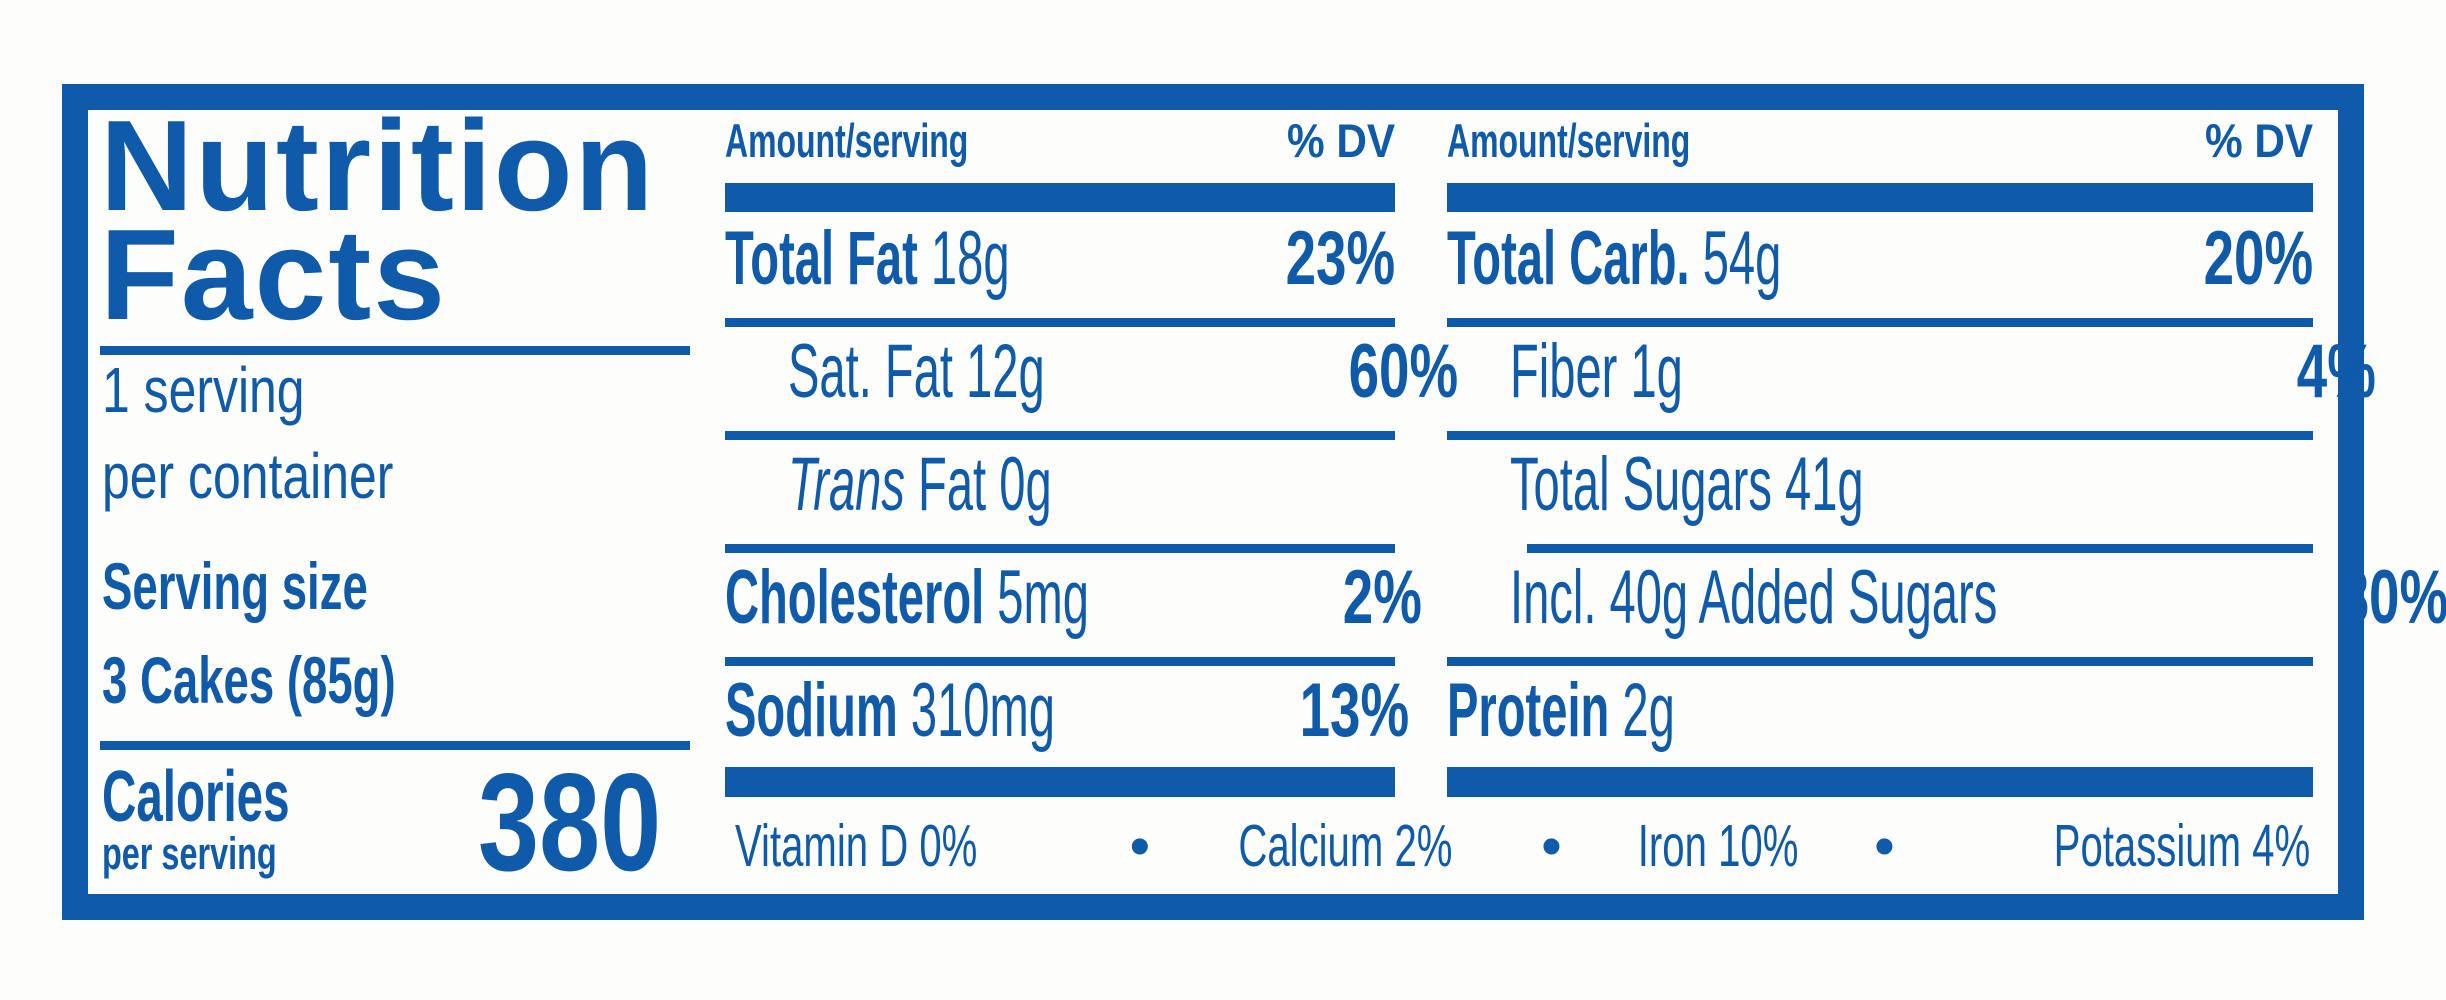 The image size is (2446, 1000). I want to click on nutrient-row-protein: Protein 2g, so click(1880, 711).